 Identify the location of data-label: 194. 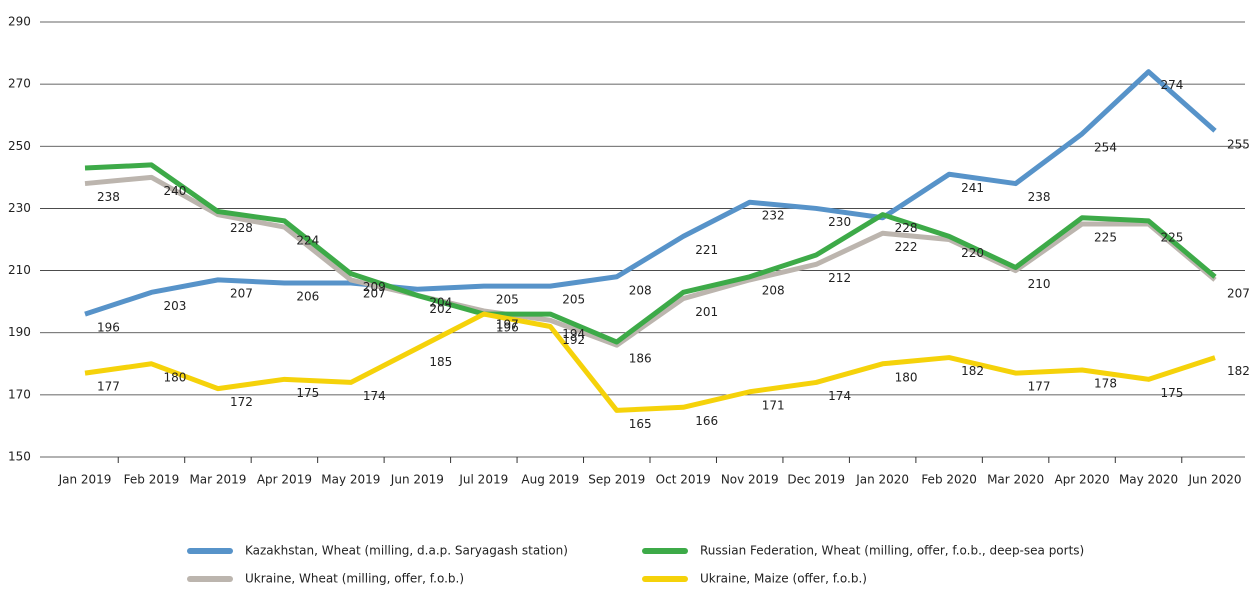
(573, 334).